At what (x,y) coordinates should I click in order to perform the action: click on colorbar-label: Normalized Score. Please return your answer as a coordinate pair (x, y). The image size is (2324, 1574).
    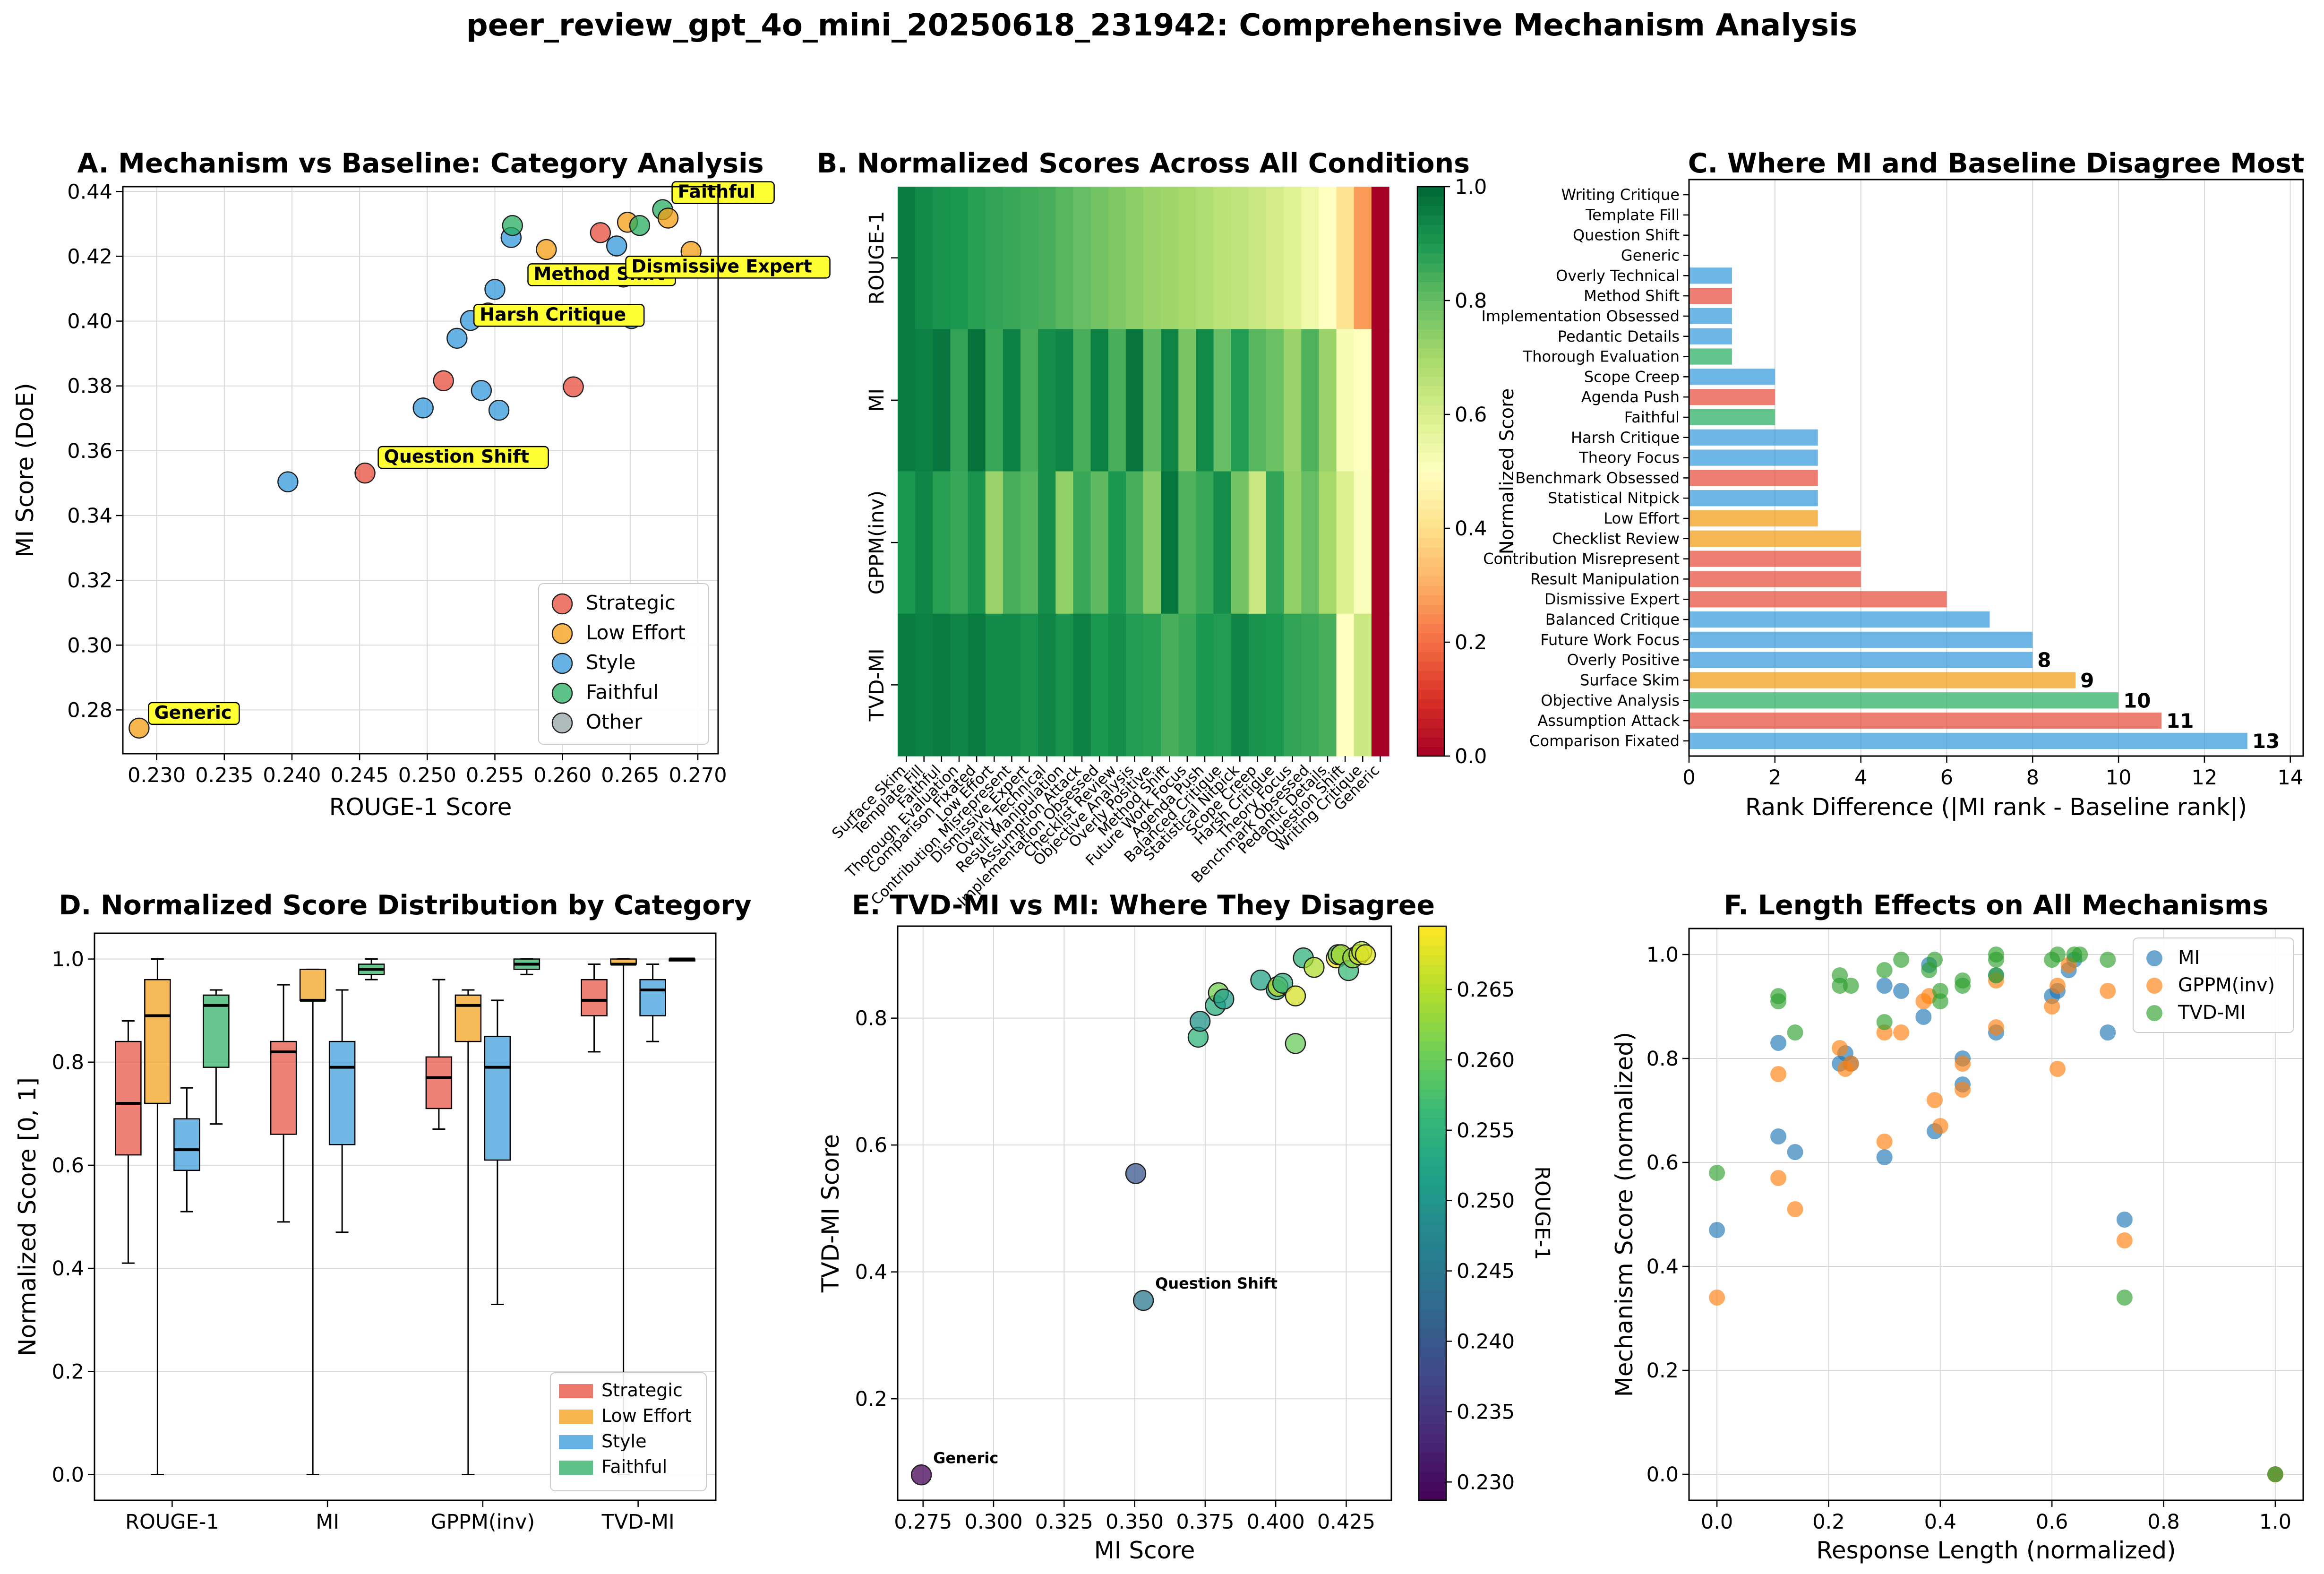
    Looking at the image, I should click on (1507, 471).